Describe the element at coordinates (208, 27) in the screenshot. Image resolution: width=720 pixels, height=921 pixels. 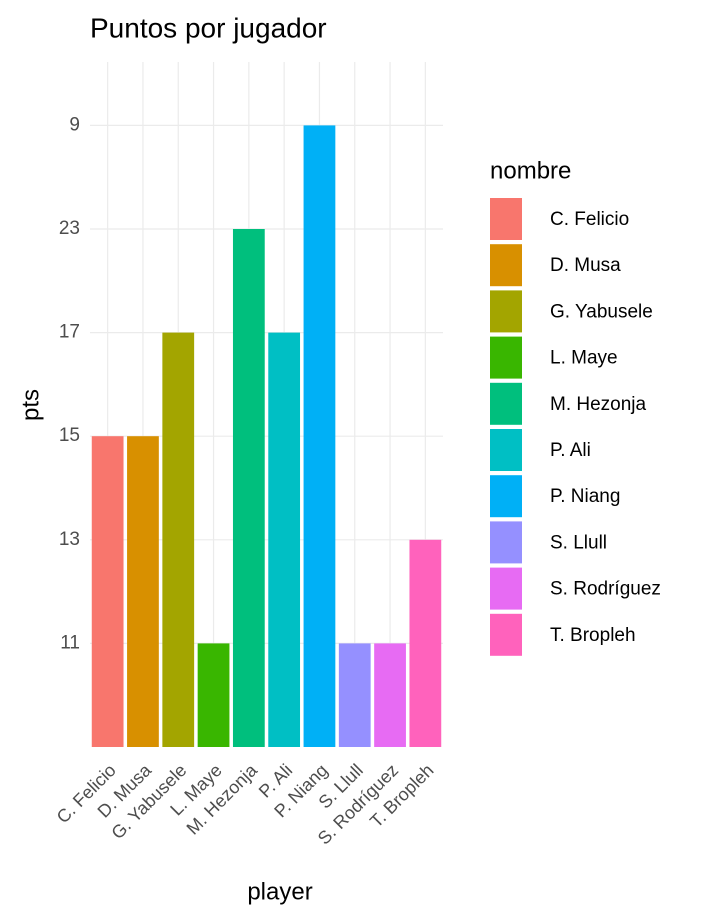
I see `chart-title: Puntos por jugador` at that location.